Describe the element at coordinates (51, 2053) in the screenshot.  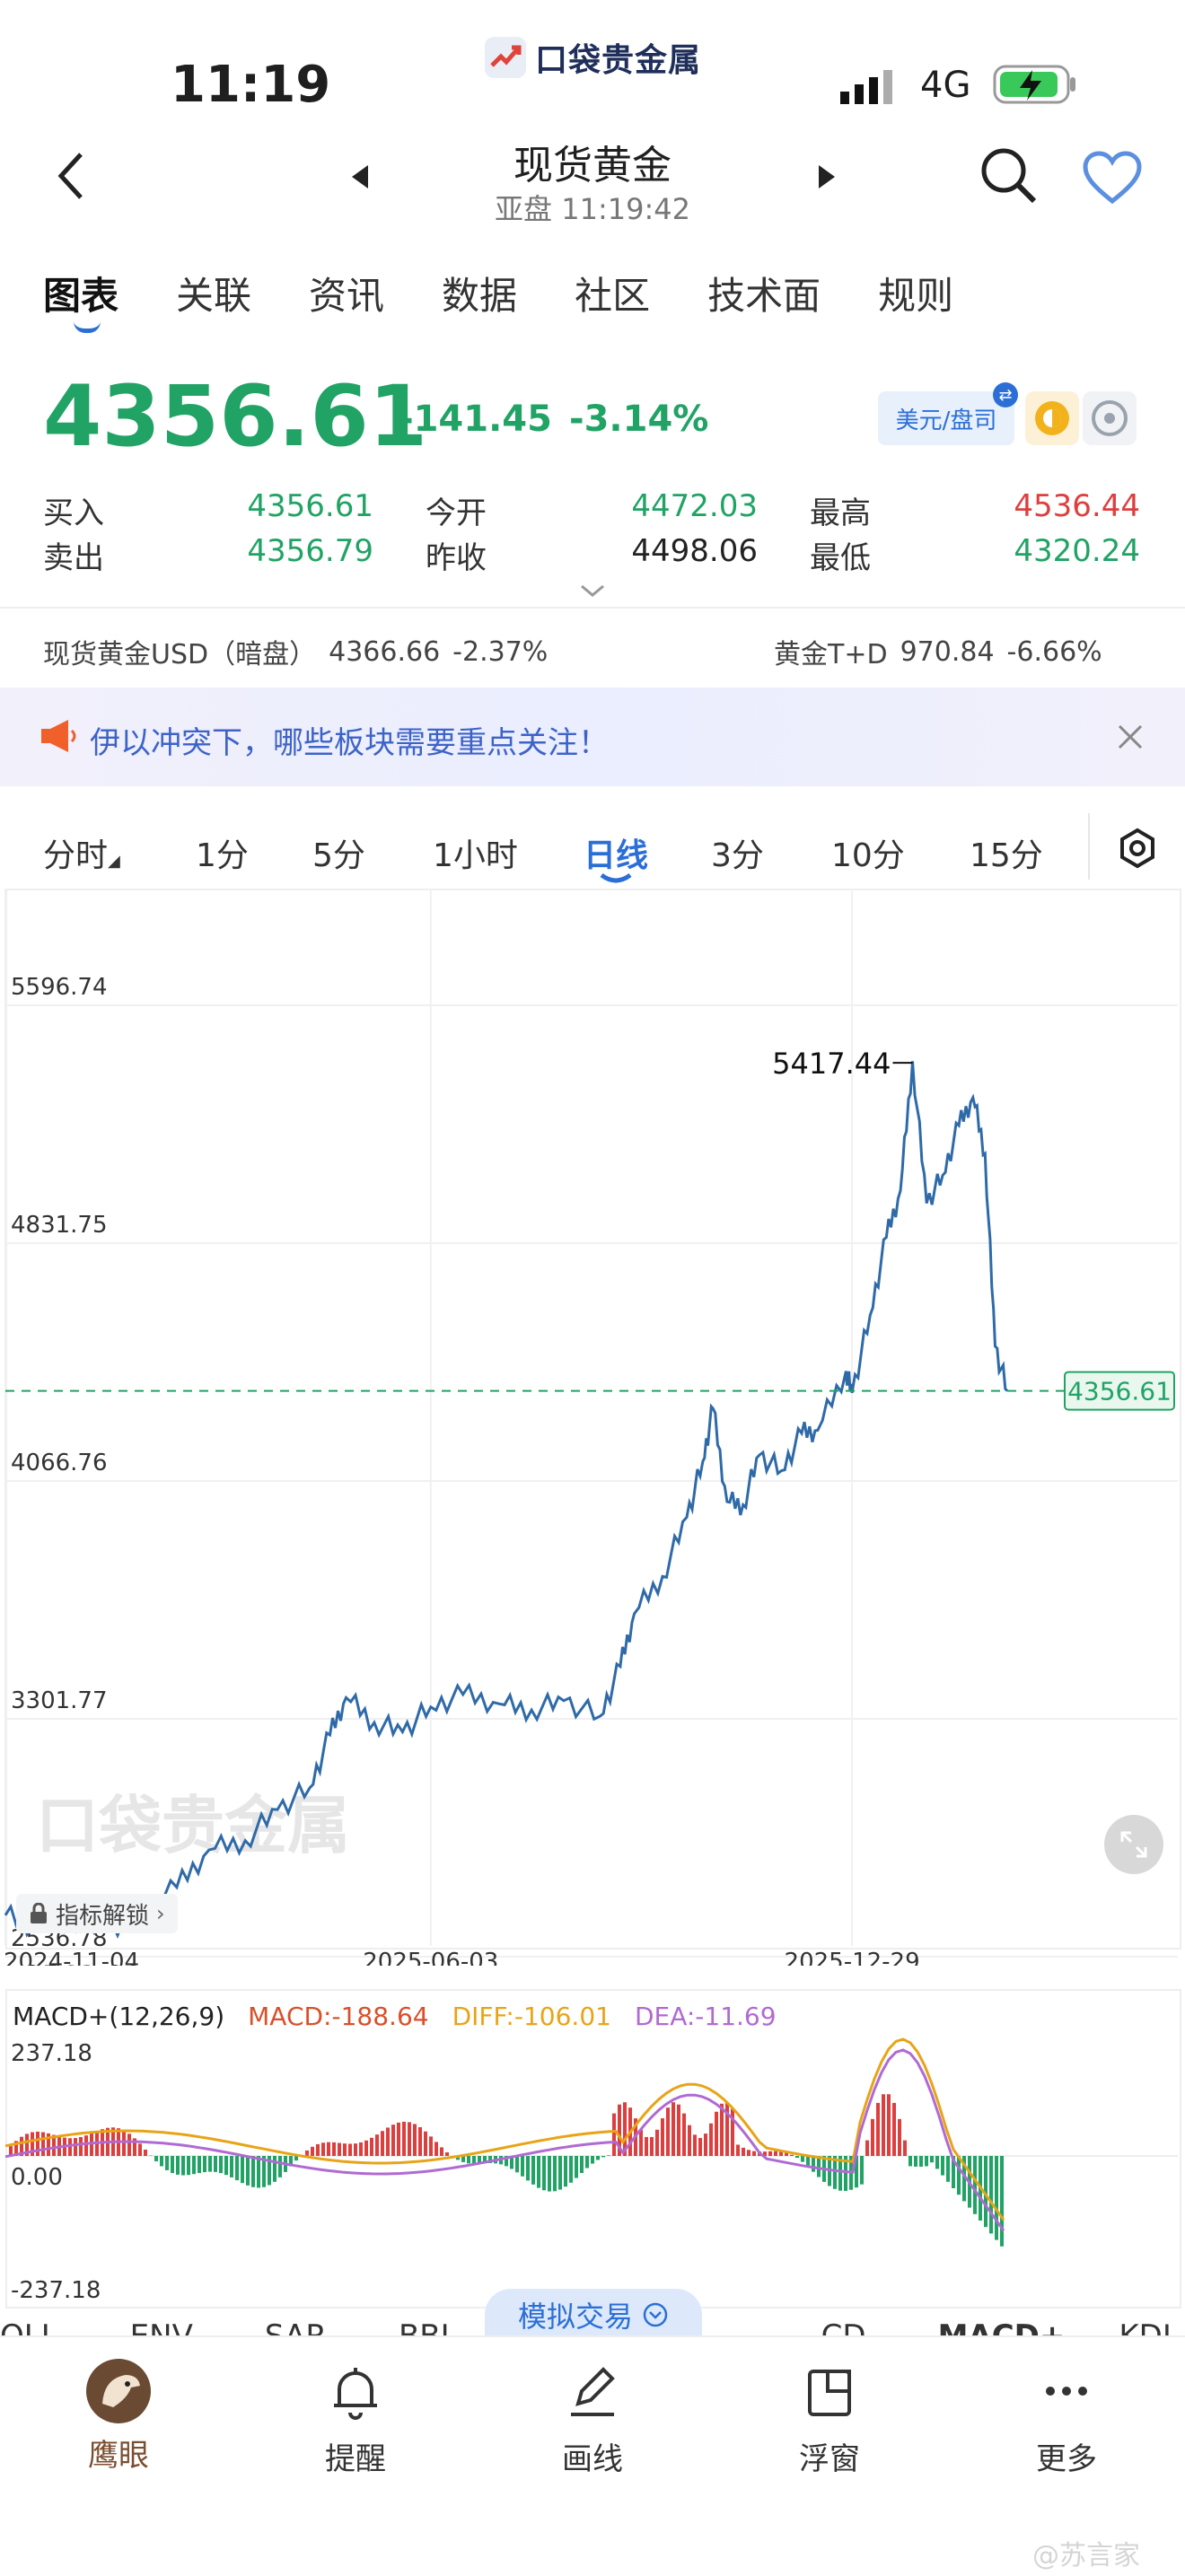
I see `macd-y-tick: 237.18` at that location.